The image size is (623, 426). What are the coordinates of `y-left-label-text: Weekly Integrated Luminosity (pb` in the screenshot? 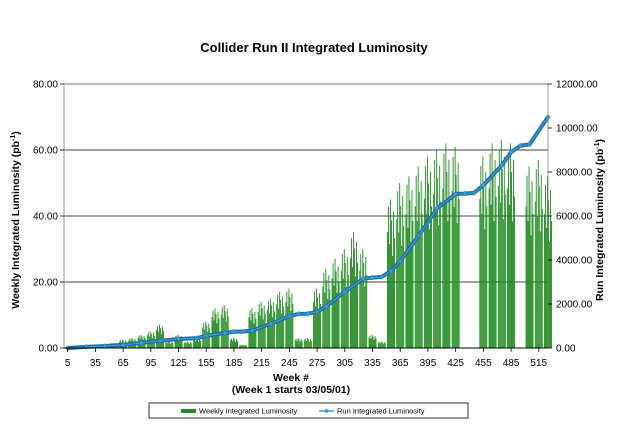 It's located at (16, 225).